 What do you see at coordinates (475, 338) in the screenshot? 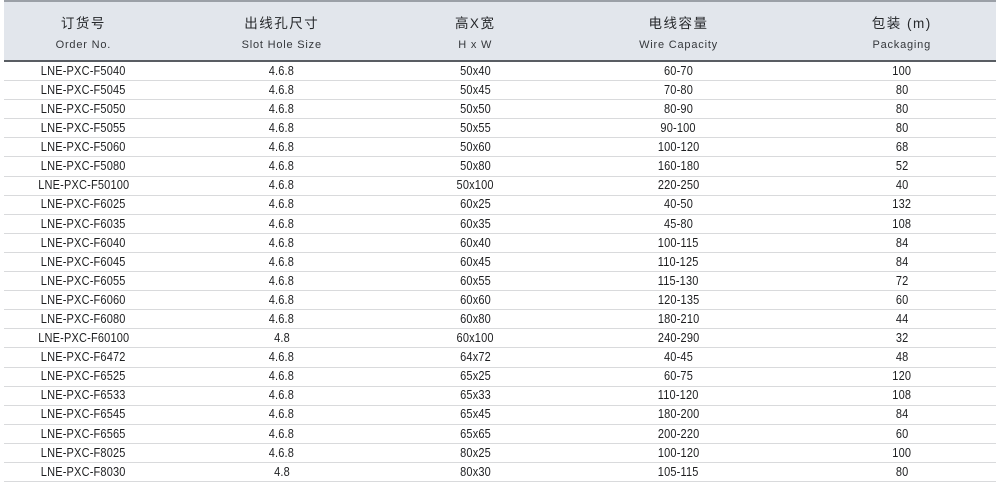
I see `cell-h-x-w: 60x100` at bounding box center [475, 338].